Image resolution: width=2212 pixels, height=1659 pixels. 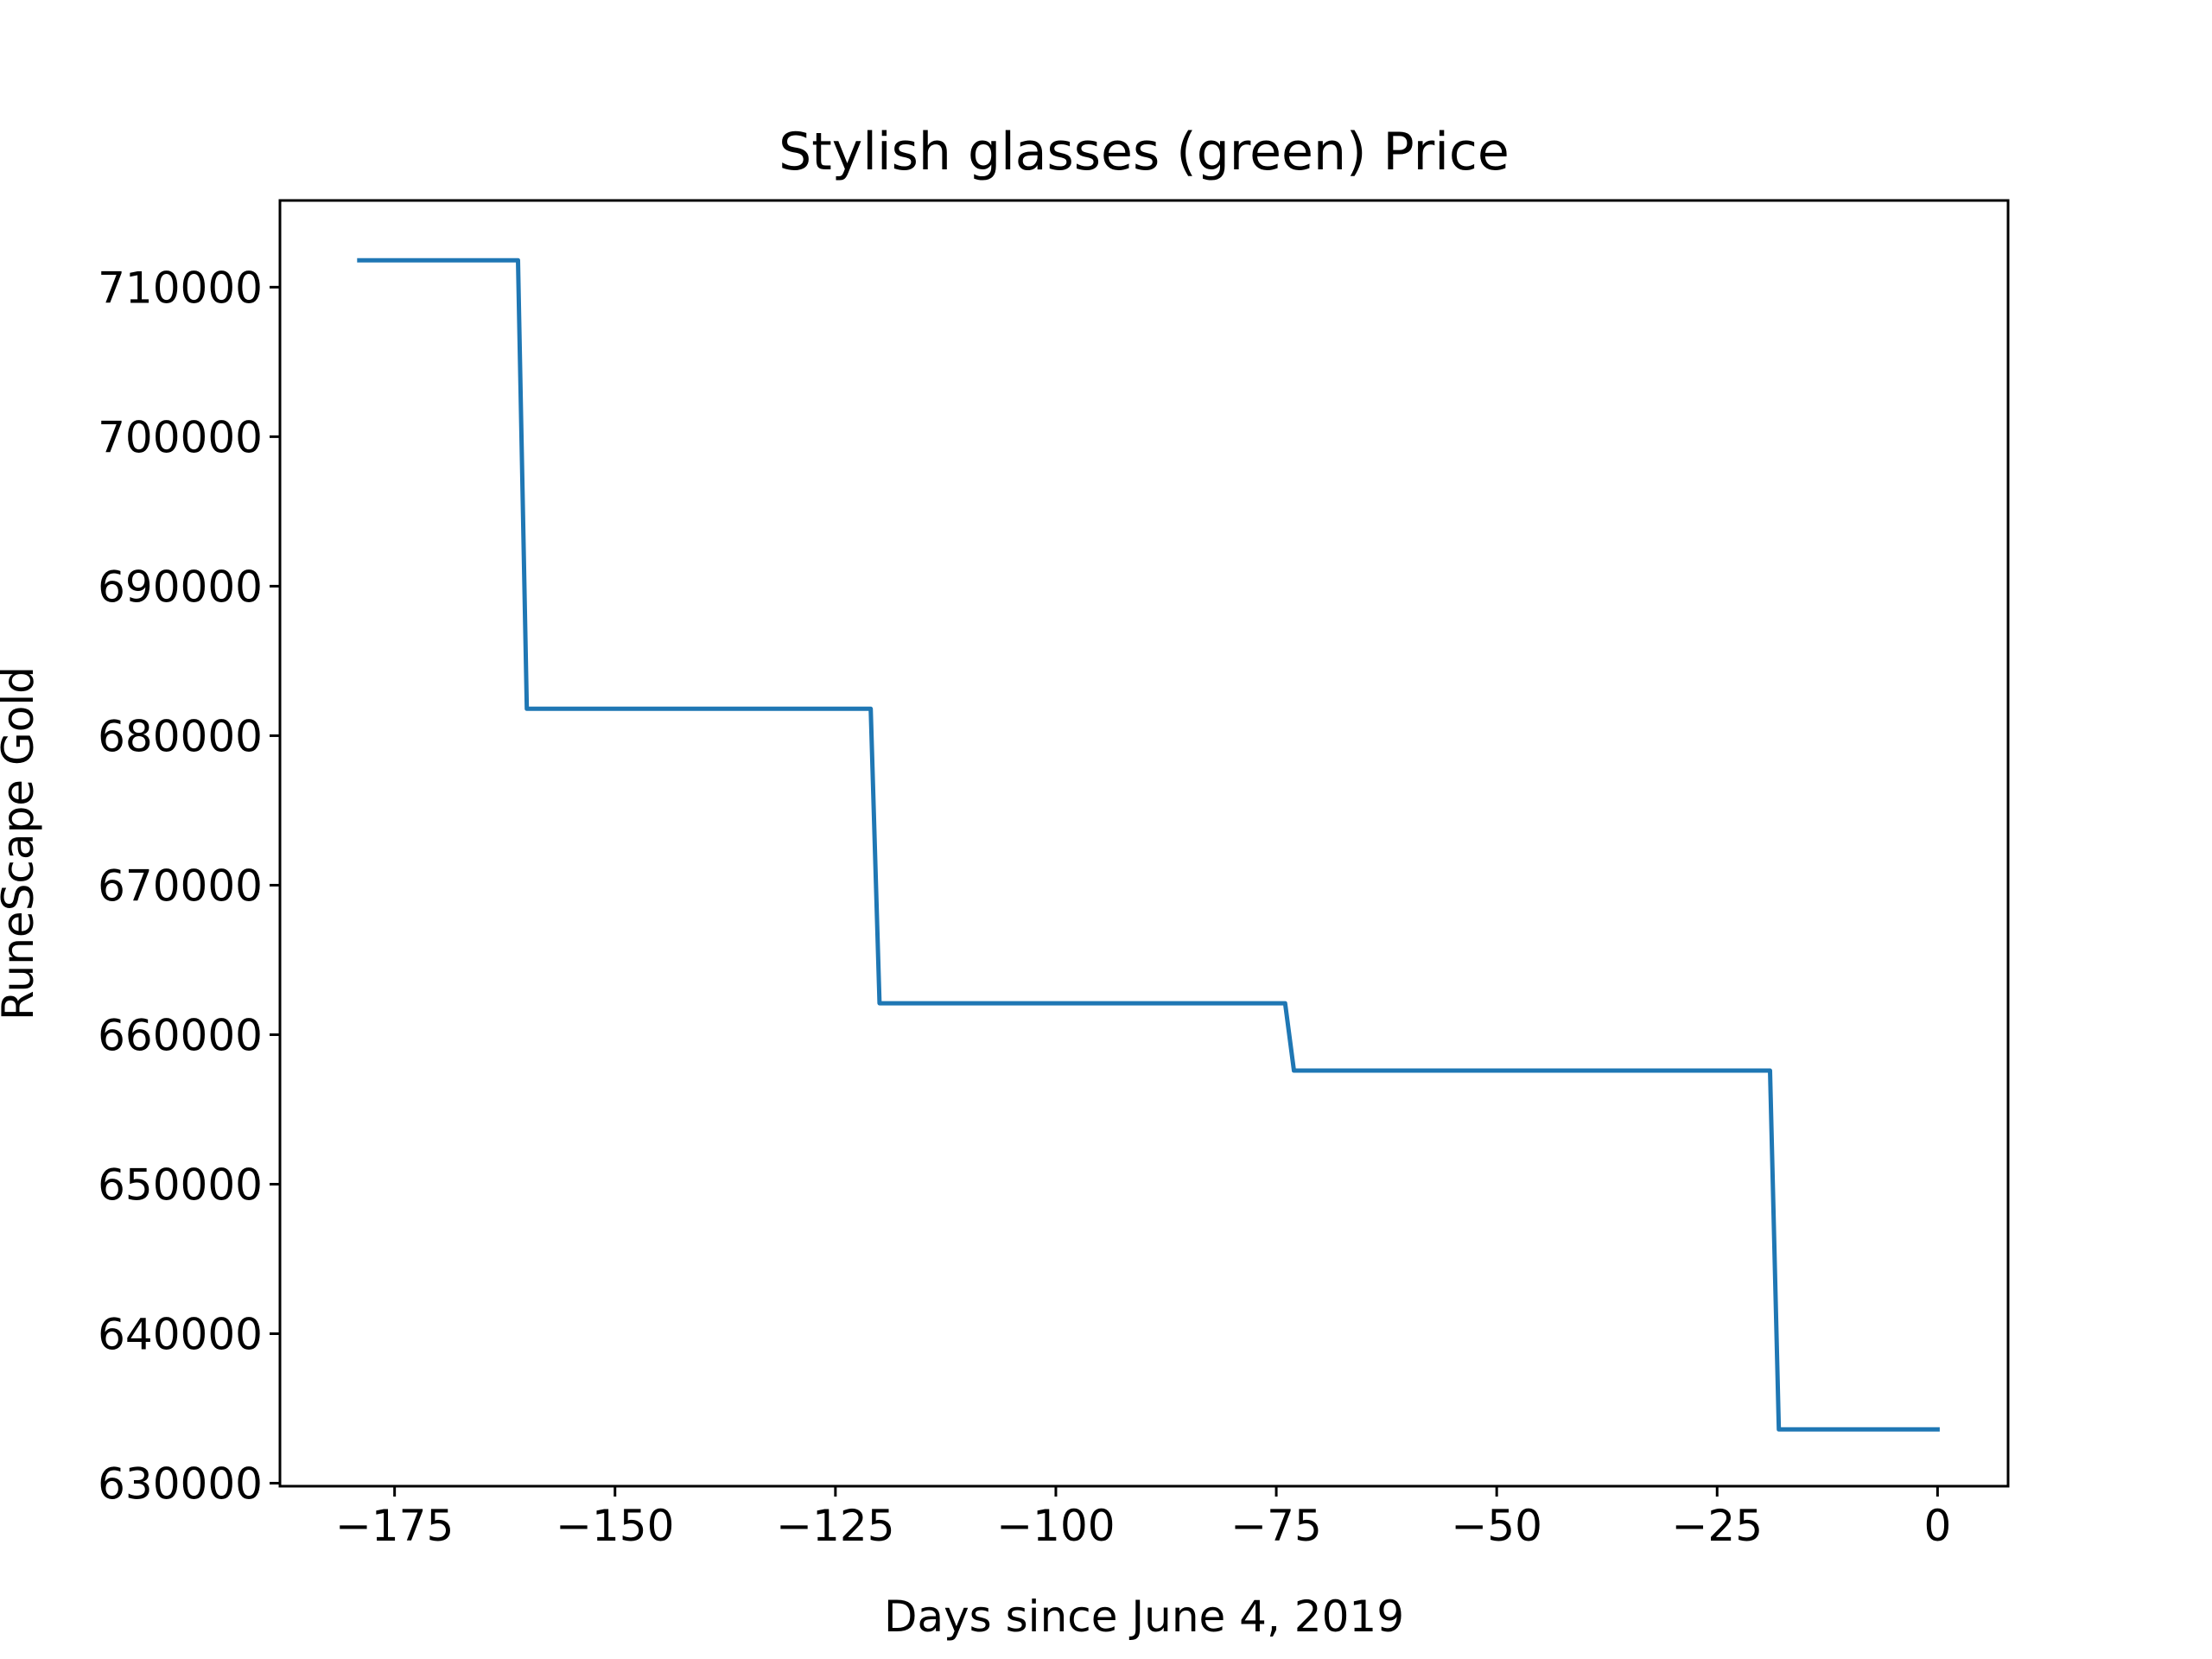 What do you see at coordinates (180, 587) in the screenshot?
I see `y-tick-label: 690000` at bounding box center [180, 587].